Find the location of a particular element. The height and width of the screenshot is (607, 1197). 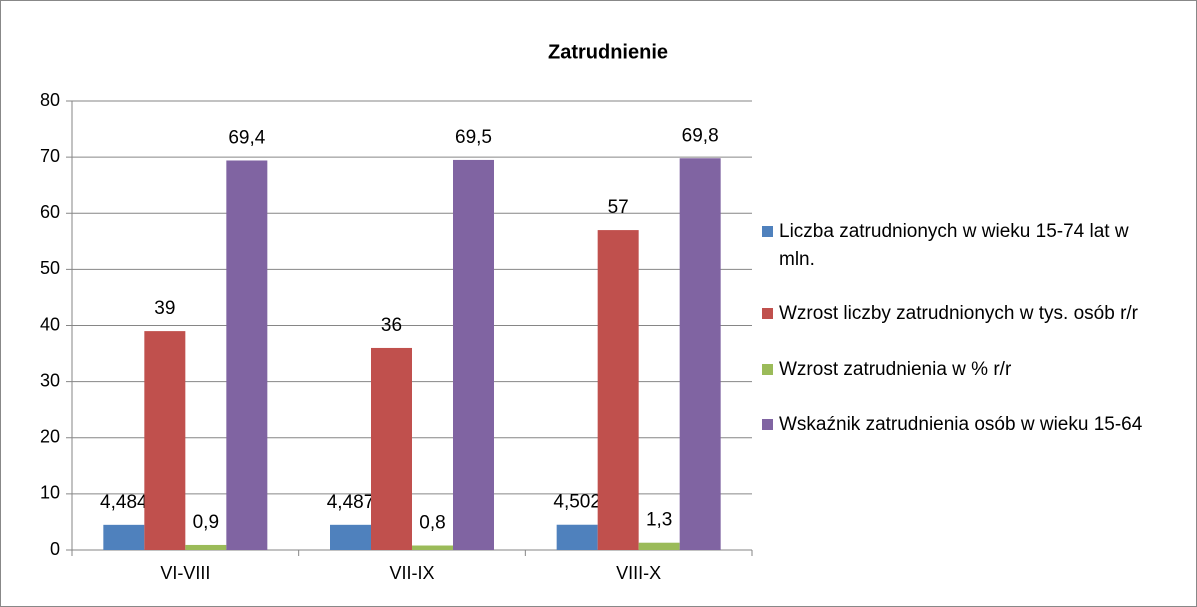

data-label: 4,502 is located at coordinates (577, 502).